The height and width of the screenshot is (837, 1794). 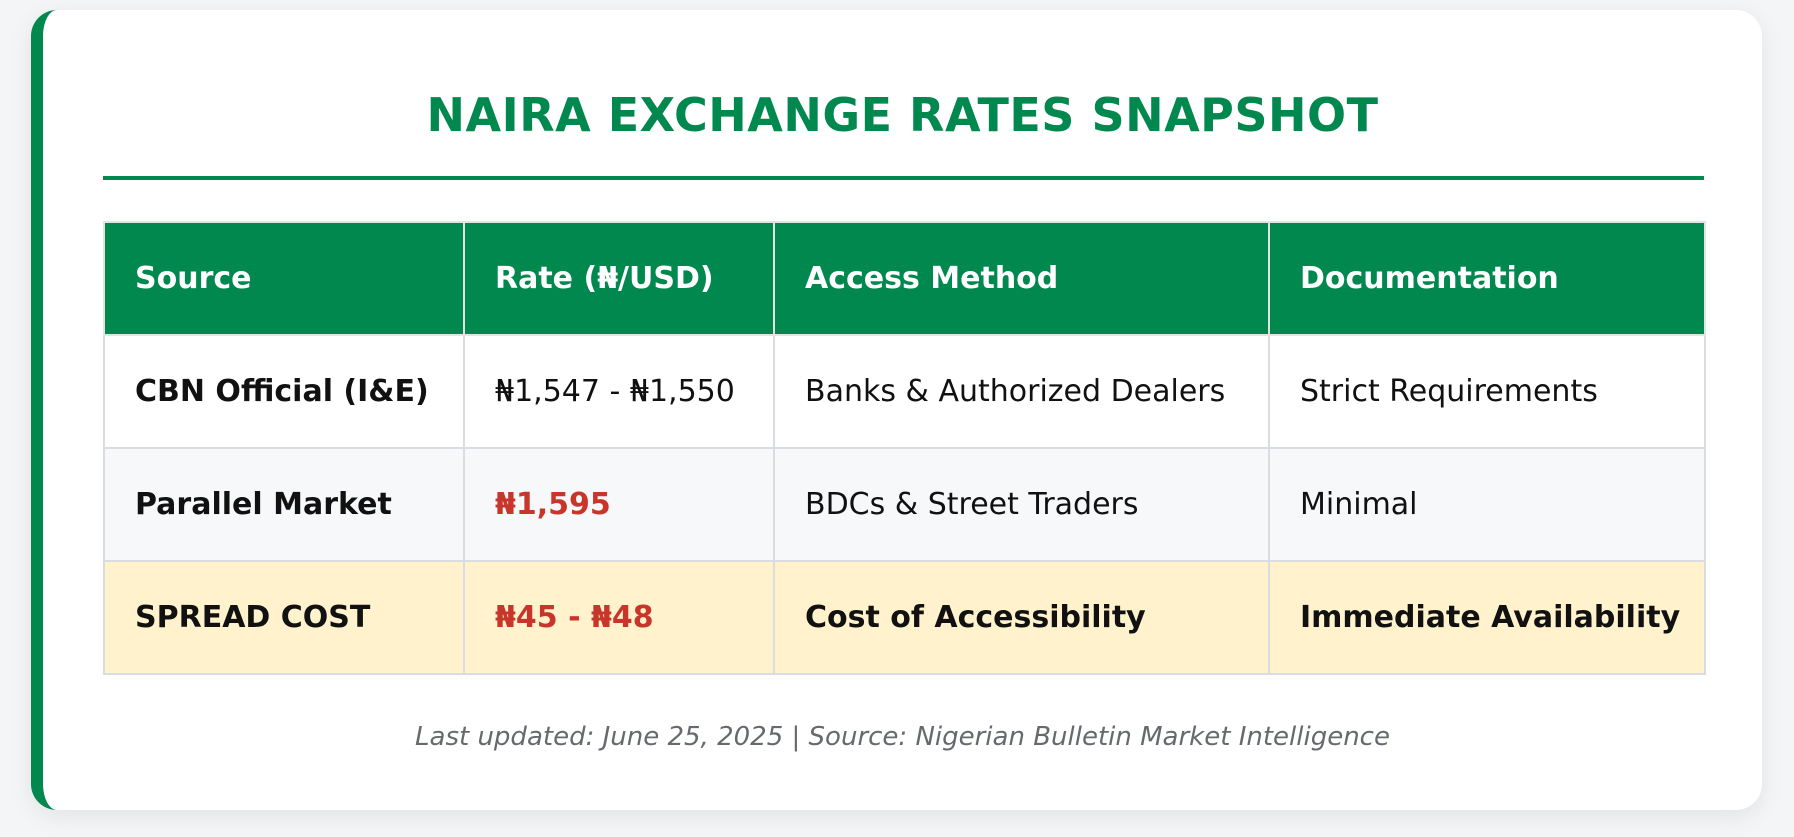 What do you see at coordinates (284, 504) in the screenshot?
I see `cell-source: Parallel Market` at bounding box center [284, 504].